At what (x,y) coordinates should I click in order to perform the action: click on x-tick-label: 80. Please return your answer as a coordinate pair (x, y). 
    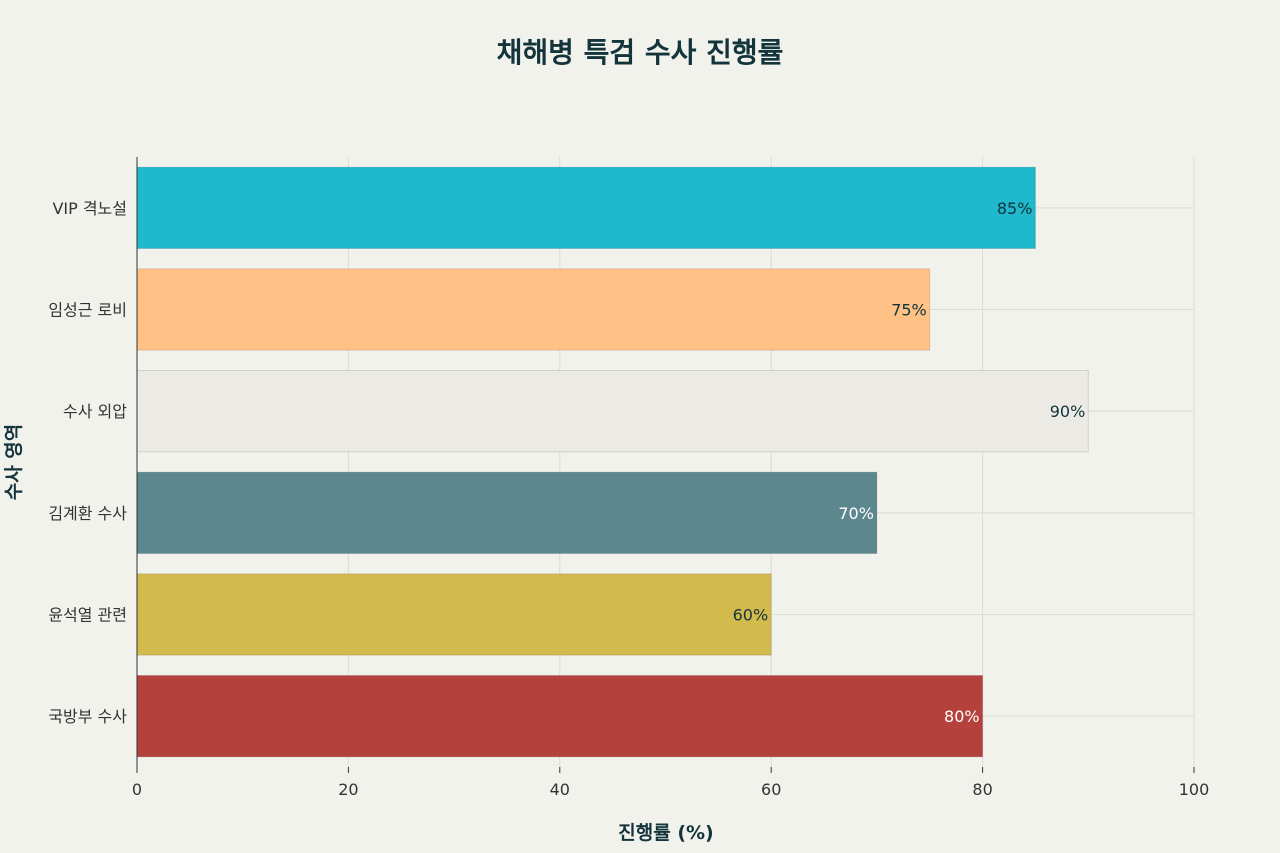
    Looking at the image, I should click on (982, 789).